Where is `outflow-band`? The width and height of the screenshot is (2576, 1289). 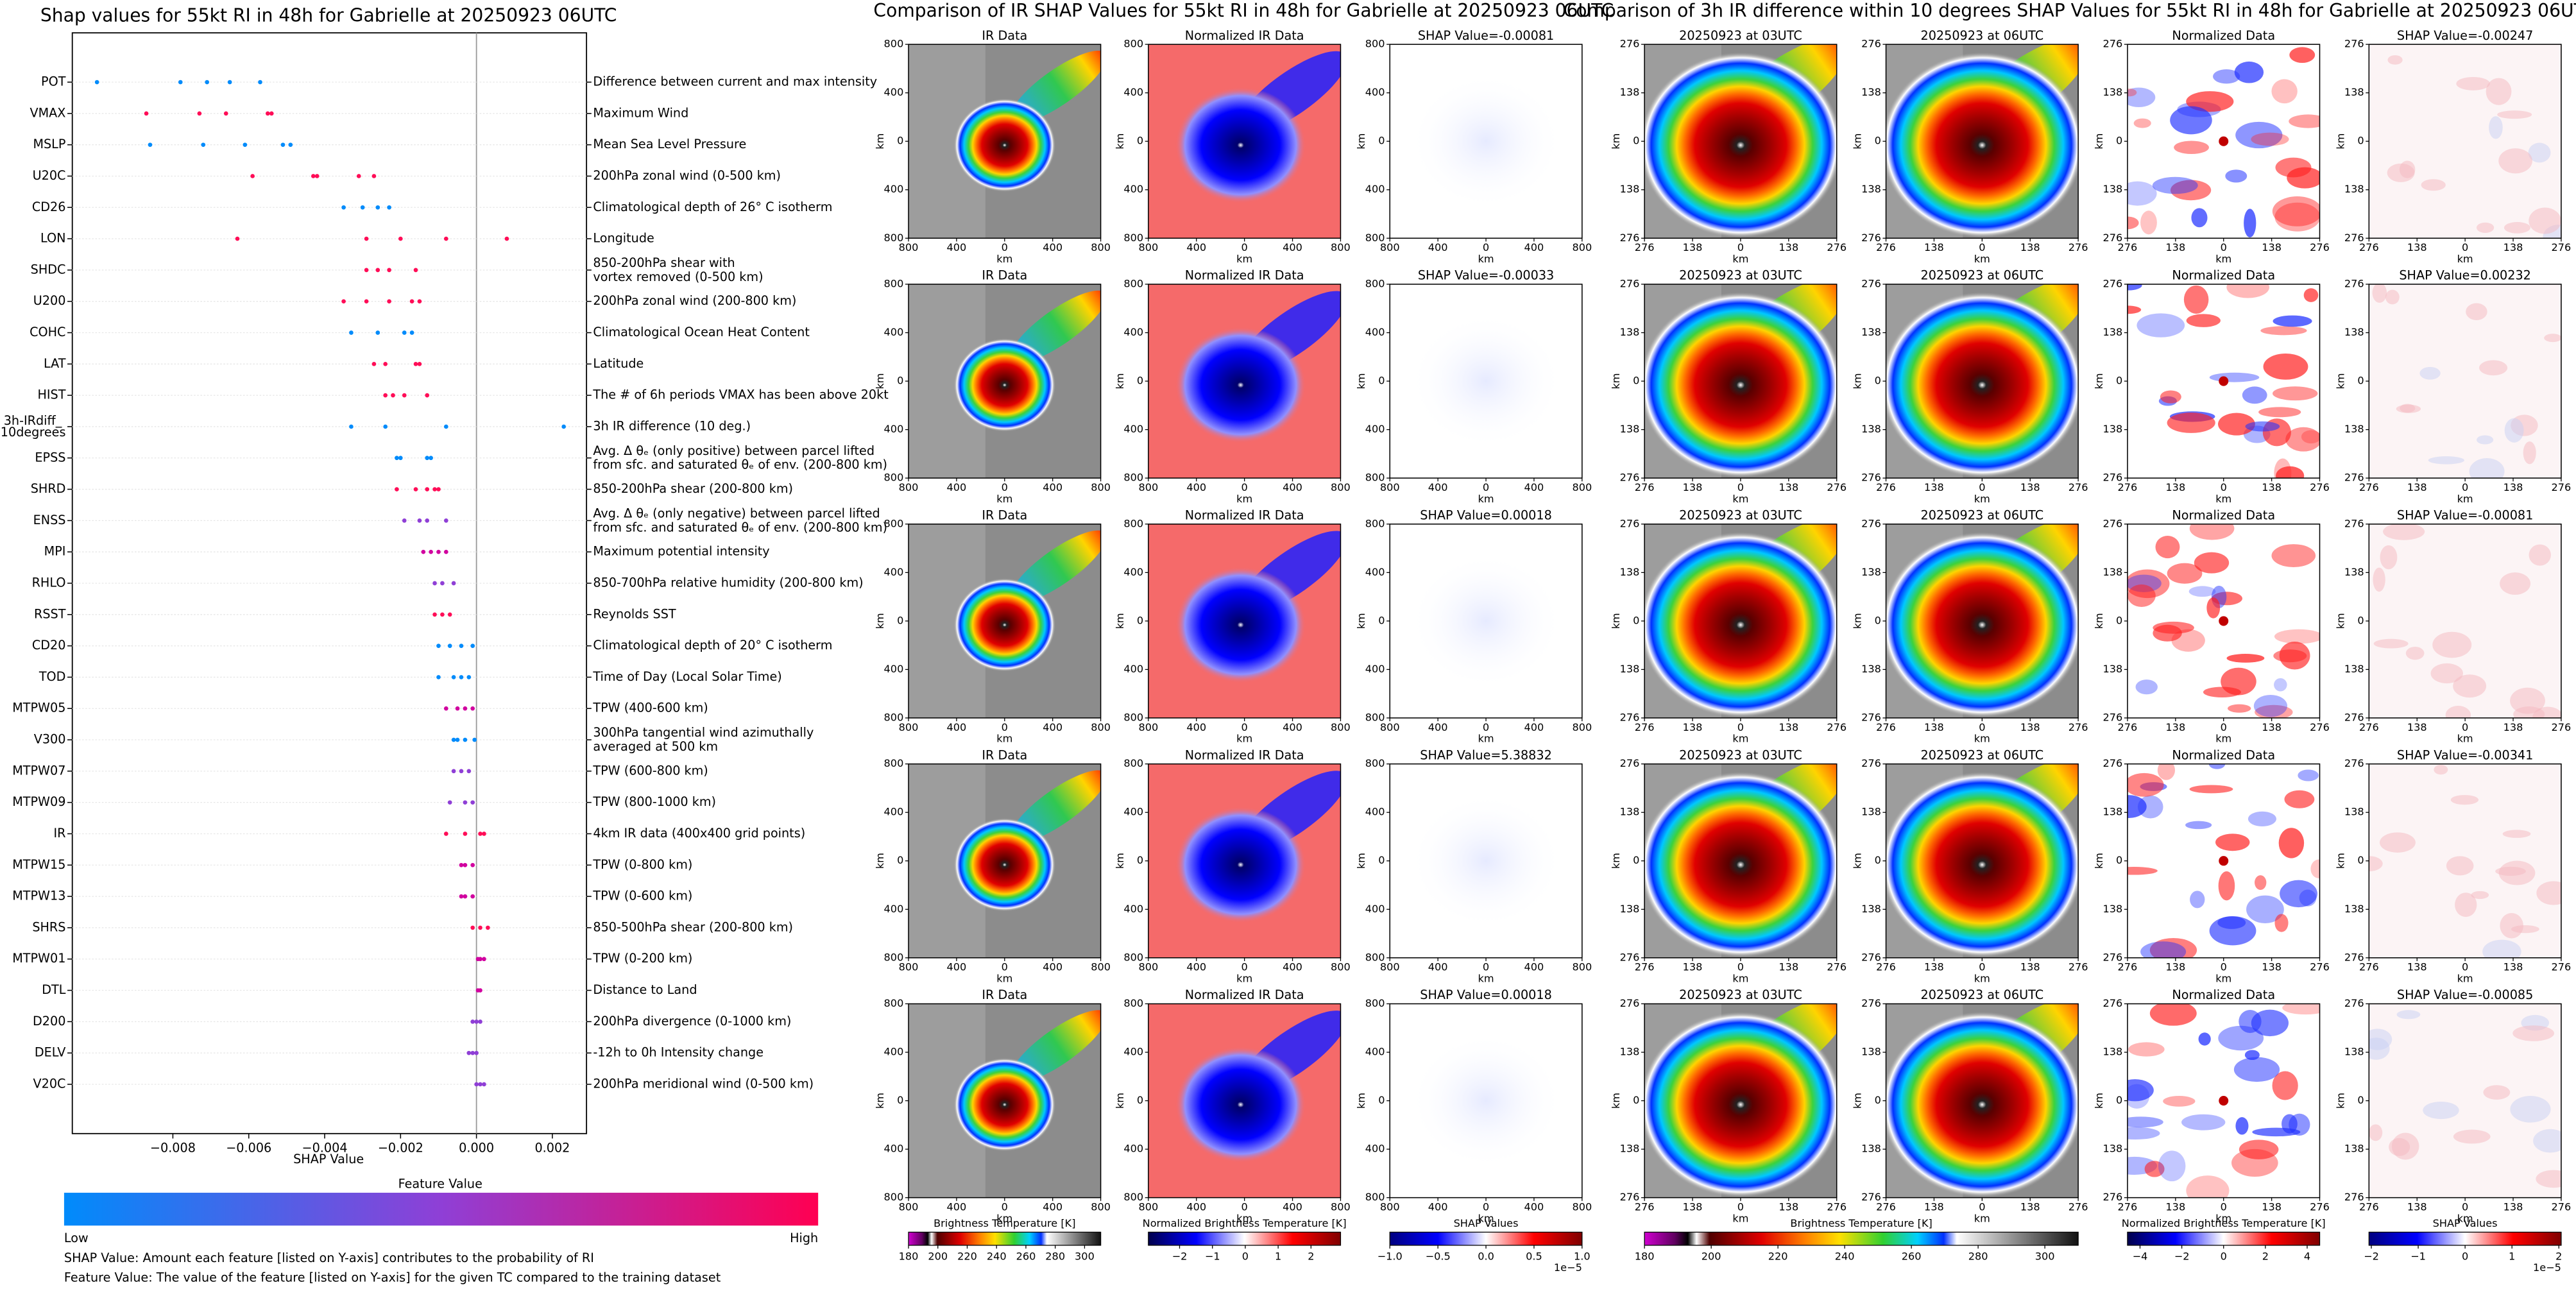 outflow-band is located at coordinates (1055, 87).